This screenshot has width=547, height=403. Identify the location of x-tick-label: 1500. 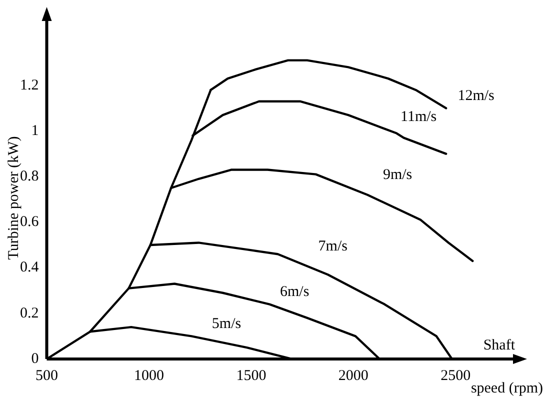
(251, 376).